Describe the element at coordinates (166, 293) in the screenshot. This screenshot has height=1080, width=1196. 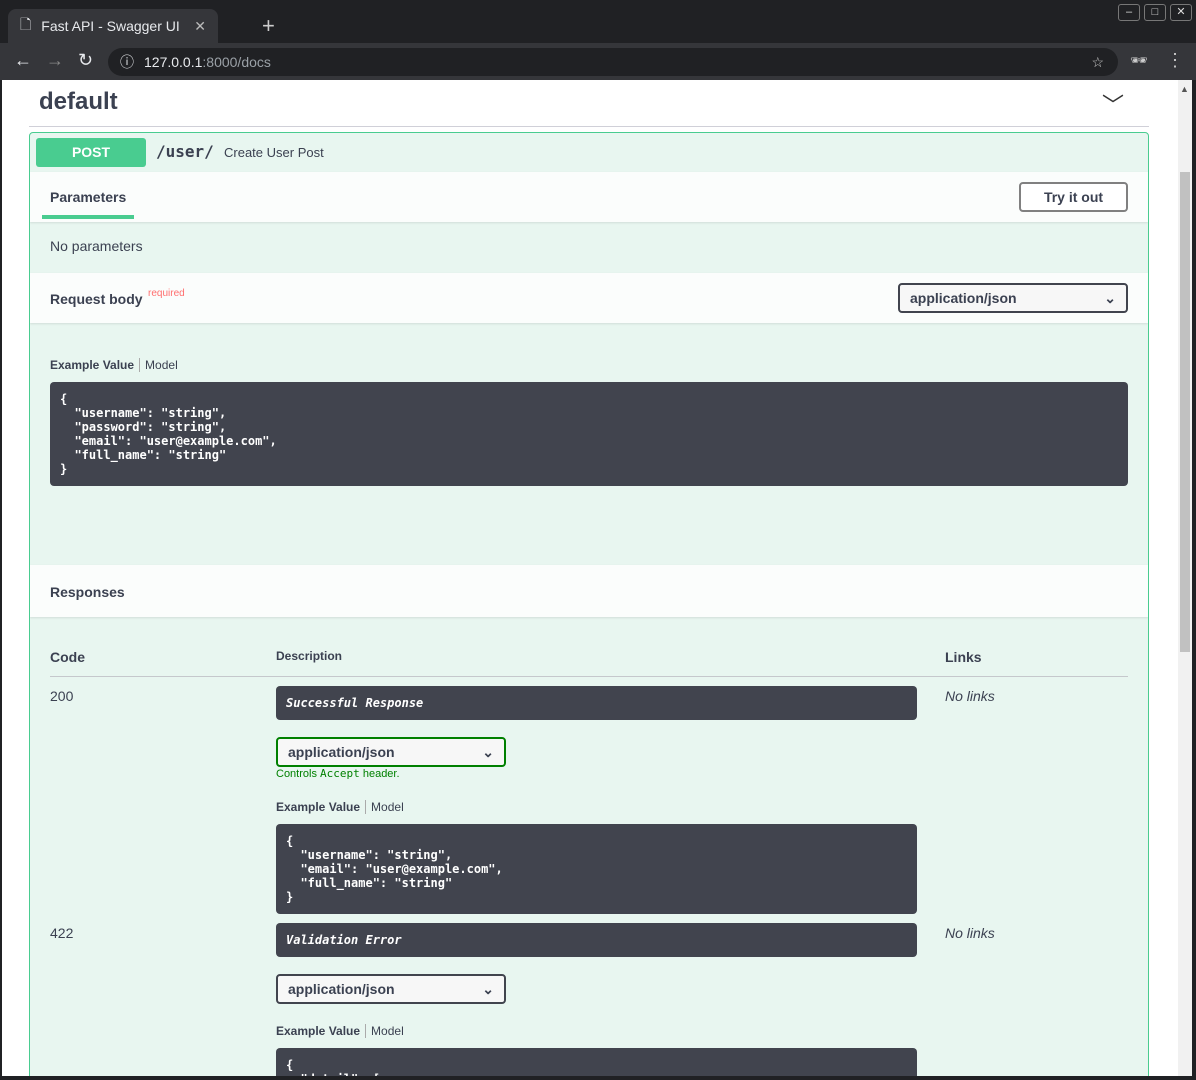
I see `required-badge: required` at that location.